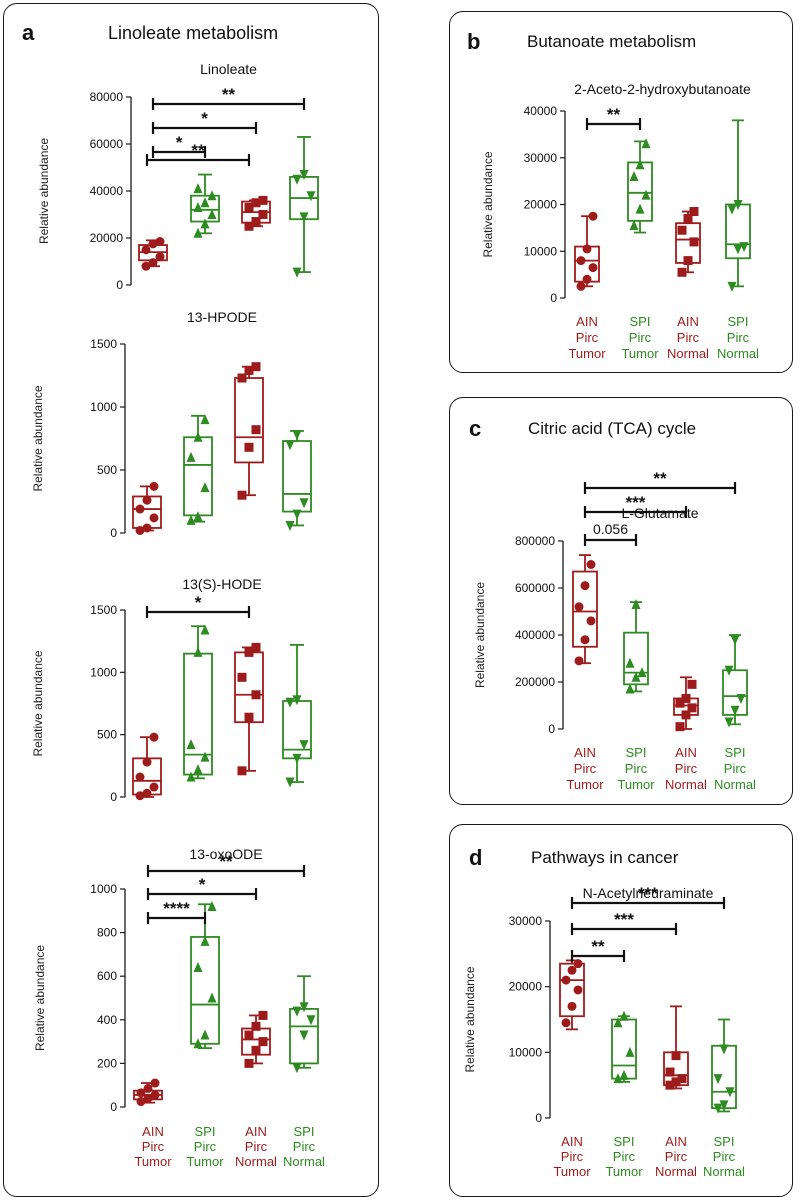  Describe the element at coordinates (688, 337) in the screenshot. I see `group-label-b-2-line2: Pirc` at that location.